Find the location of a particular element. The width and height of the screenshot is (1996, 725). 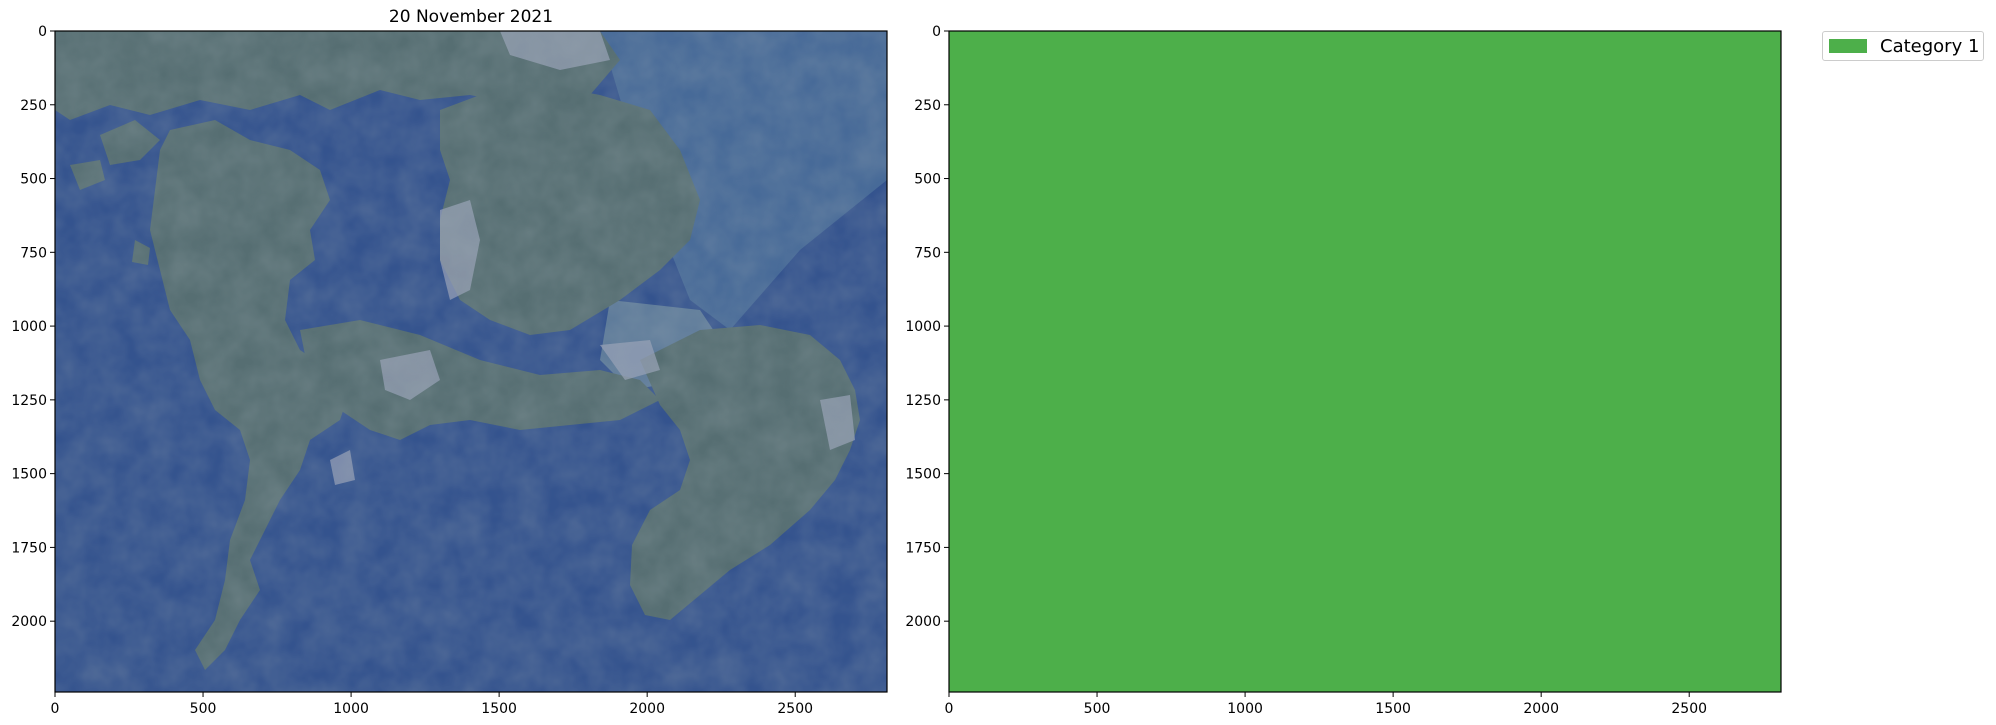

right-y-tick-label: 1500 is located at coordinates (923, 475).